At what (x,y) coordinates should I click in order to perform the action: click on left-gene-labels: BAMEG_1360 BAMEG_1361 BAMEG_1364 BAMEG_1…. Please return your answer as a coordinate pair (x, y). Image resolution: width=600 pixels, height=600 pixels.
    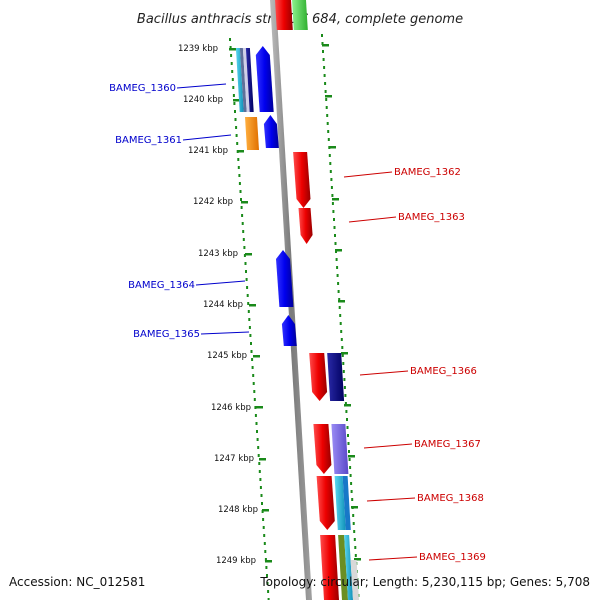
    Looking at the image, I should click on (179, 211).